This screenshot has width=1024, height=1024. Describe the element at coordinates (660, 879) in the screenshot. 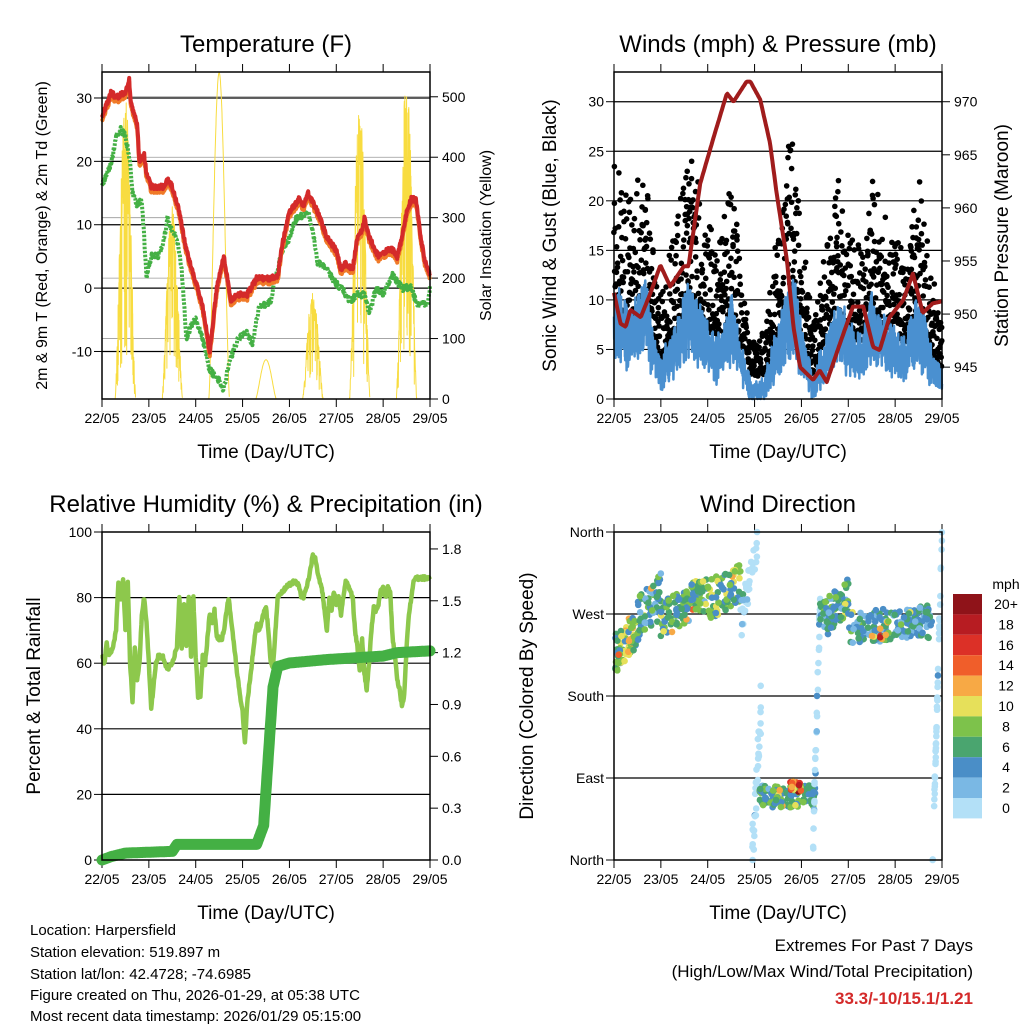

I see `x-tick-label: 23/05` at that location.